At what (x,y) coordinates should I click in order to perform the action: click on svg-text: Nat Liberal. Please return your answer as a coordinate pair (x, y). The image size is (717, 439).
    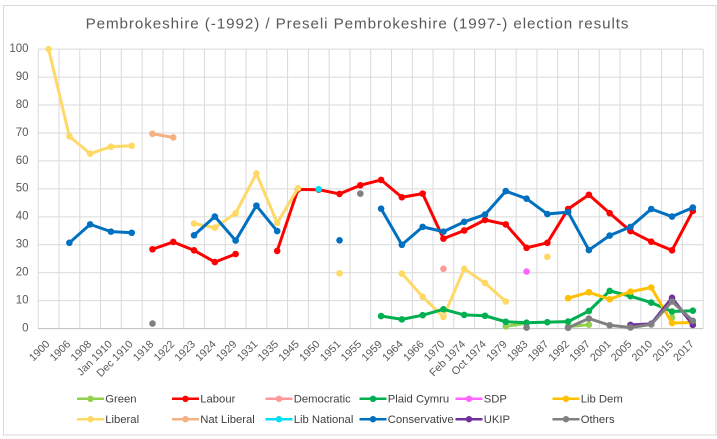
    Looking at the image, I should click on (227, 420).